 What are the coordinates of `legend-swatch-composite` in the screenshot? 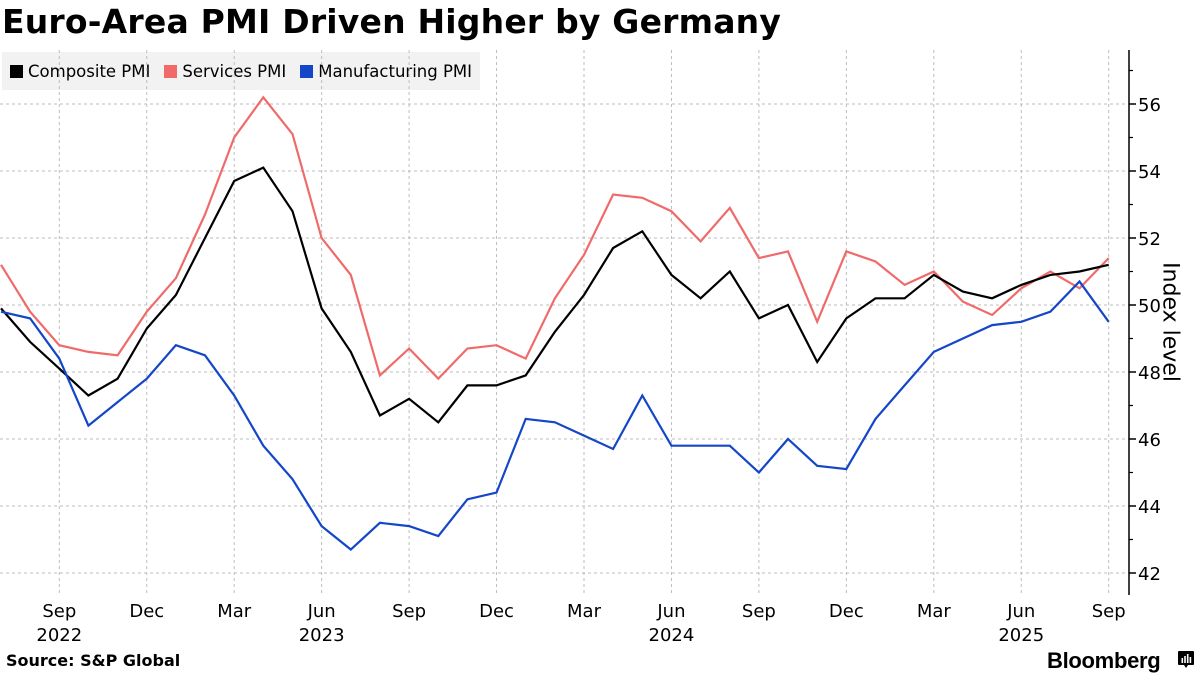 It's located at (16, 71).